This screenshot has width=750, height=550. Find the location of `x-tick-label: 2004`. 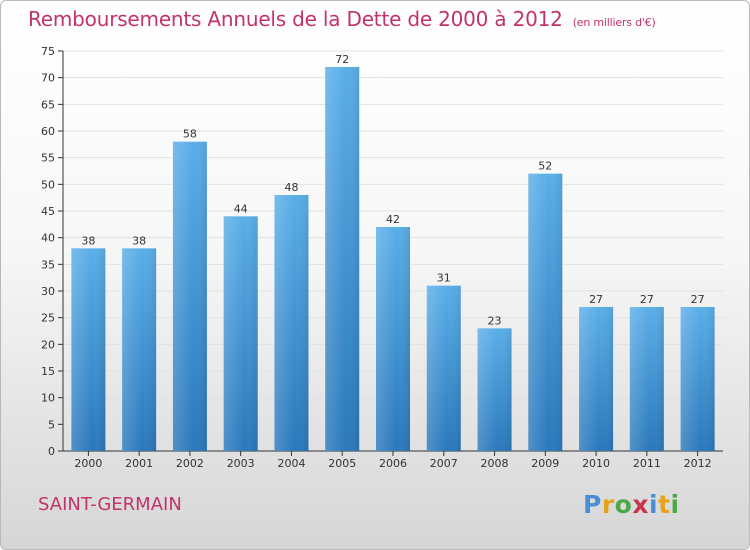

x-tick-label: 2004 is located at coordinates (291, 463).